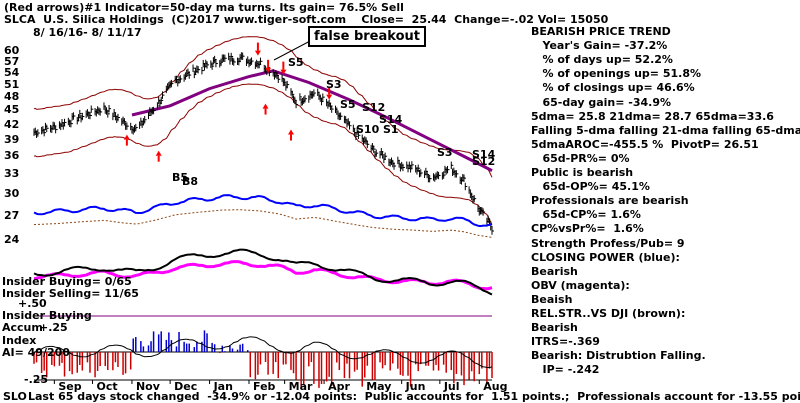  Describe the element at coordinates (645, 144) in the screenshot. I see `stat-line-8: 5dmaAROC=-455.5 % PivotP= 26.51` at that location.